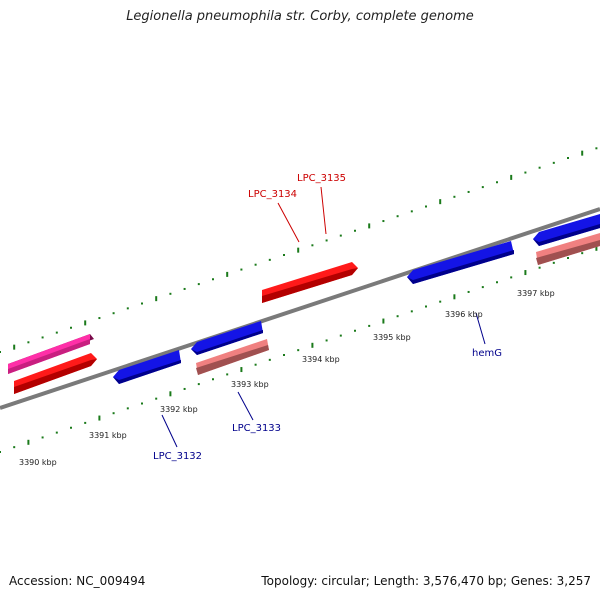  What do you see at coordinates (487, 353) in the screenshot?
I see `gene-label-hemg: hemG` at bounding box center [487, 353].